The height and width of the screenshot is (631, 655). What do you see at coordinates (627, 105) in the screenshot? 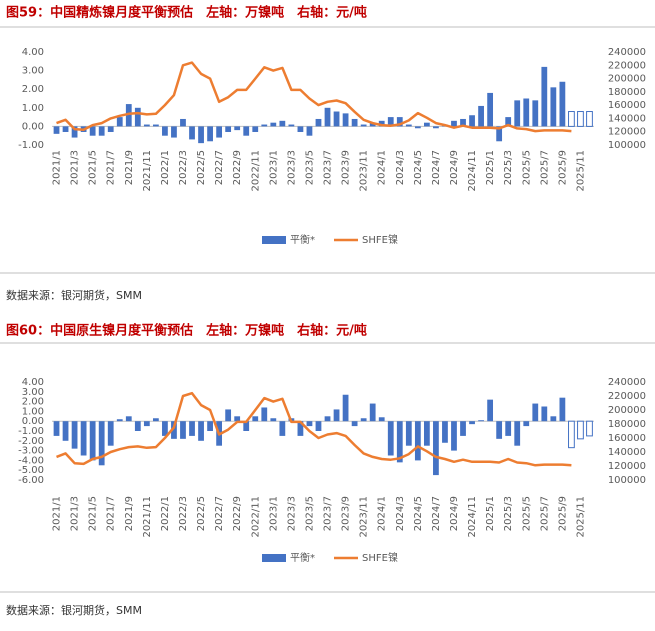
I see `y2-tick-label: 160000` at bounding box center [627, 105].